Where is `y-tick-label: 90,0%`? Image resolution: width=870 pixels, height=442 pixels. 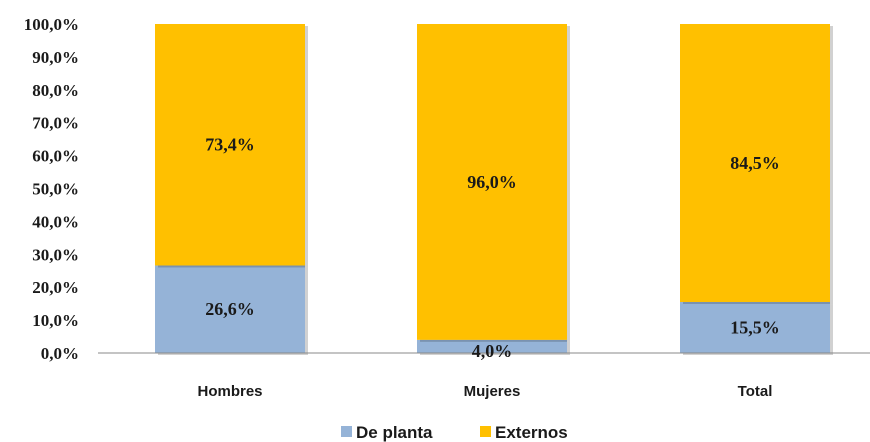 y-tick-label: 90,0% is located at coordinates (55, 57).